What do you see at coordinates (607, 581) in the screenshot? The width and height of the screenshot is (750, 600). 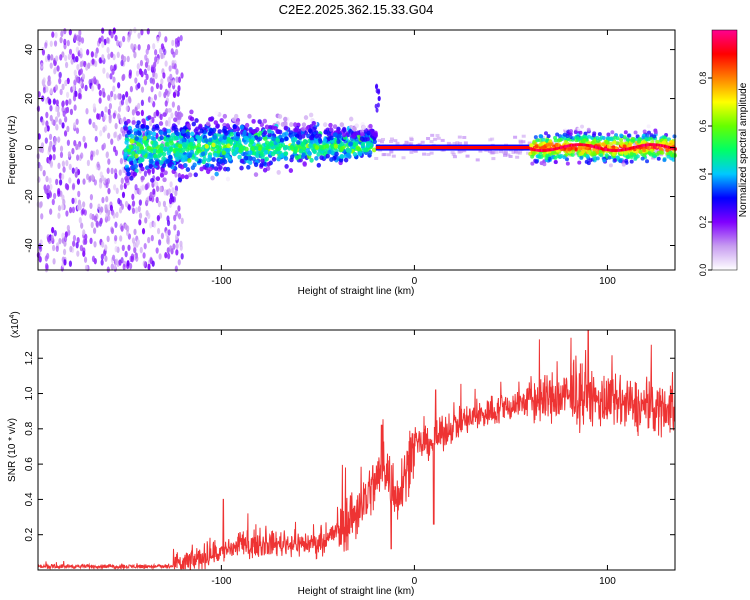 I see `snr-x-tick-label: 100` at bounding box center [607, 581].